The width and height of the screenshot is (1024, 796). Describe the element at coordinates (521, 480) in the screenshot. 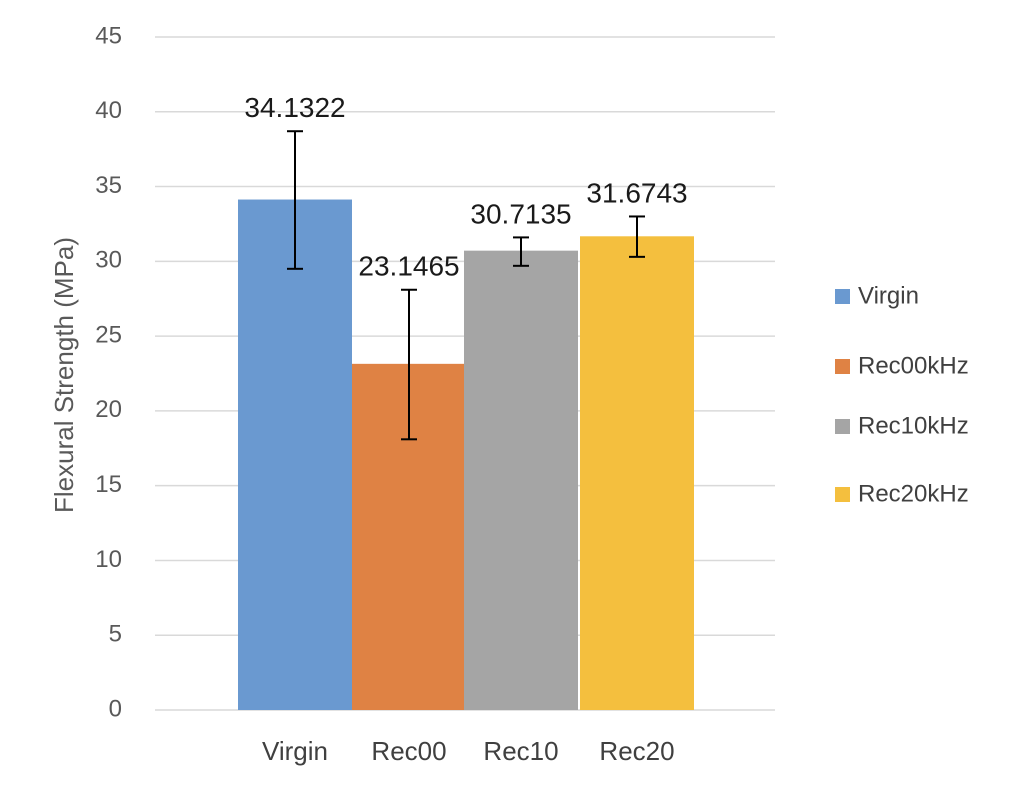

I see `bar-rec10` at that location.